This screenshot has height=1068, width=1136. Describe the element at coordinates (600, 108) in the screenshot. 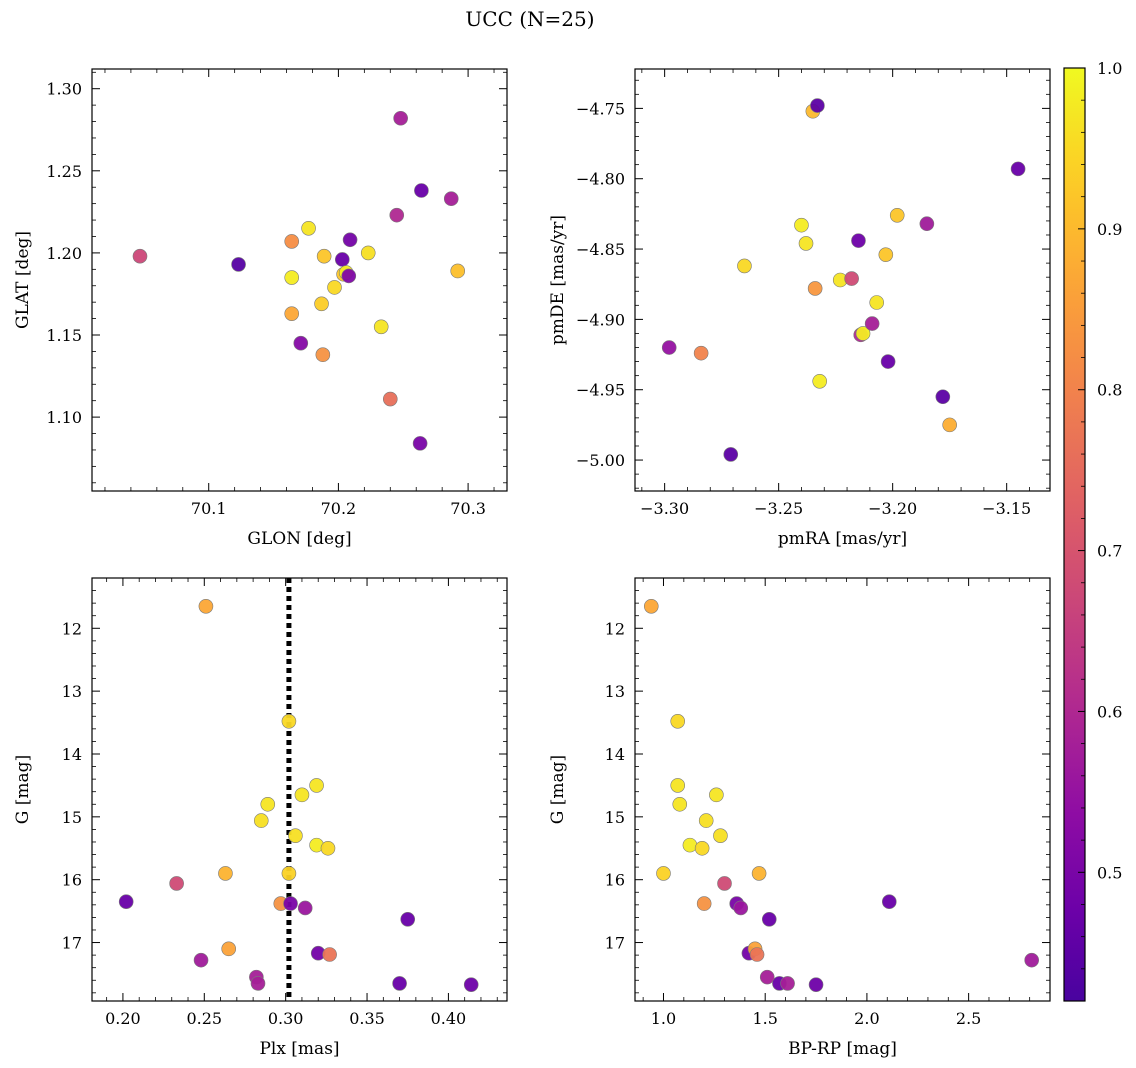

I see `y-tick-label: −4.75` at that location.